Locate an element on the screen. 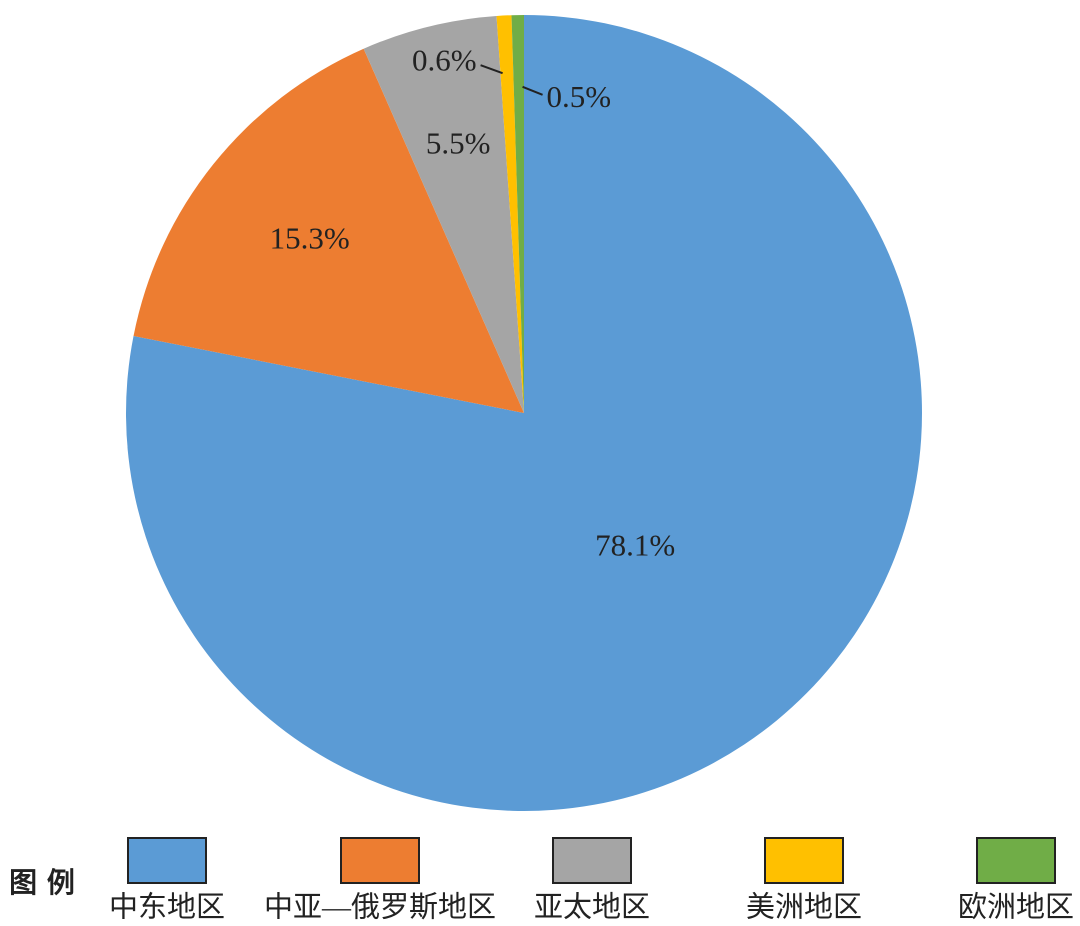 The width and height of the screenshot is (1080, 926). legend-title: 图 例 is located at coordinates (42, 882).